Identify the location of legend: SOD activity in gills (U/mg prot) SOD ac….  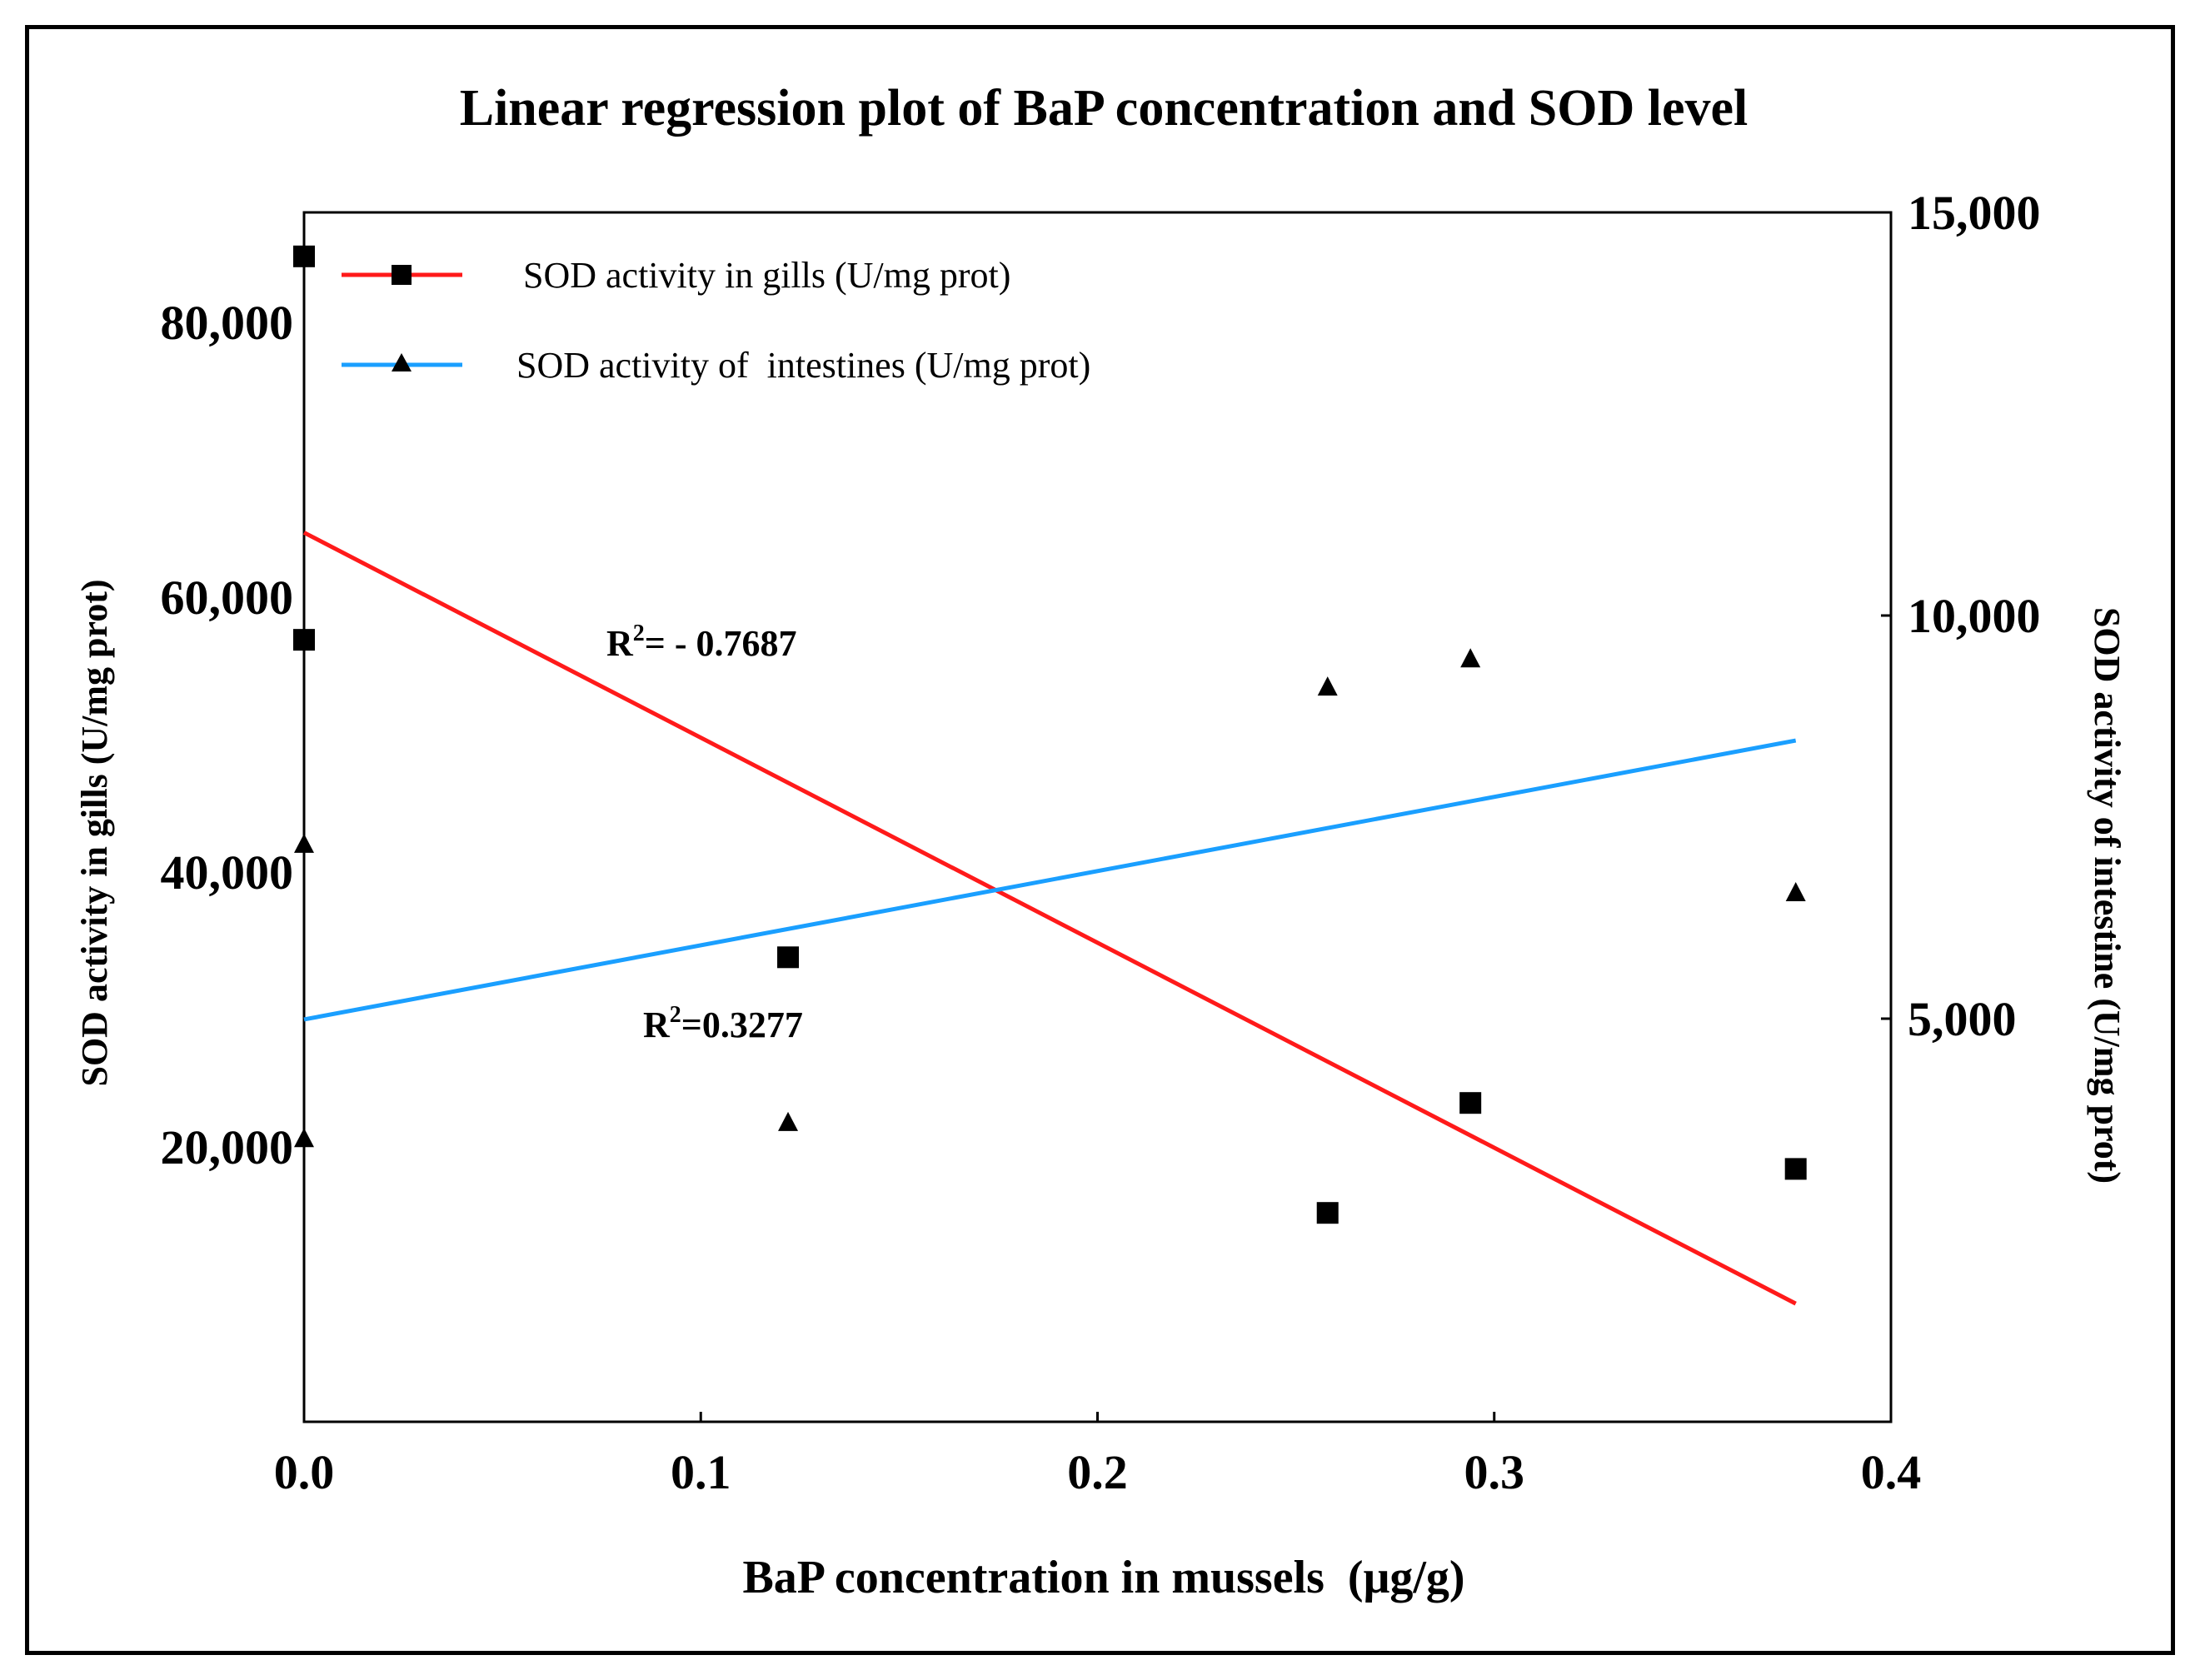
(716, 320).